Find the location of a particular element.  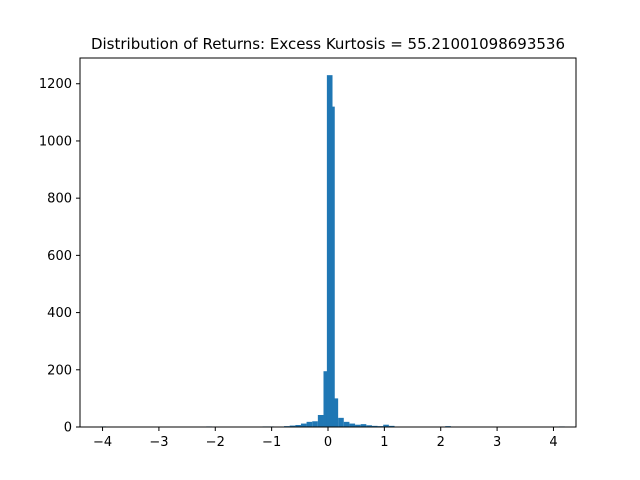

y-tick-label: 800 is located at coordinates (59, 199).